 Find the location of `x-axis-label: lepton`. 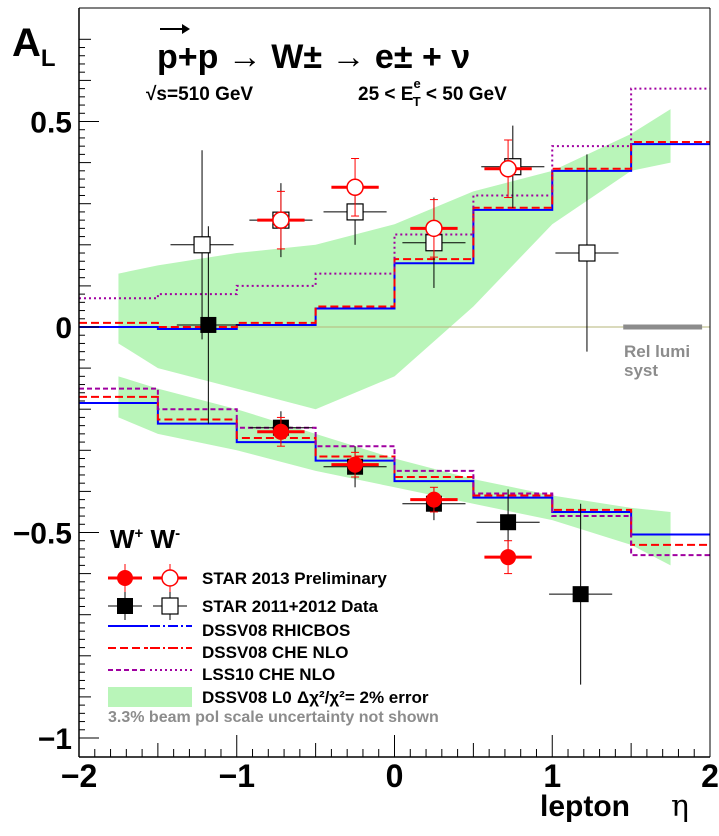

x-axis-label: lepton is located at coordinates (585, 806).